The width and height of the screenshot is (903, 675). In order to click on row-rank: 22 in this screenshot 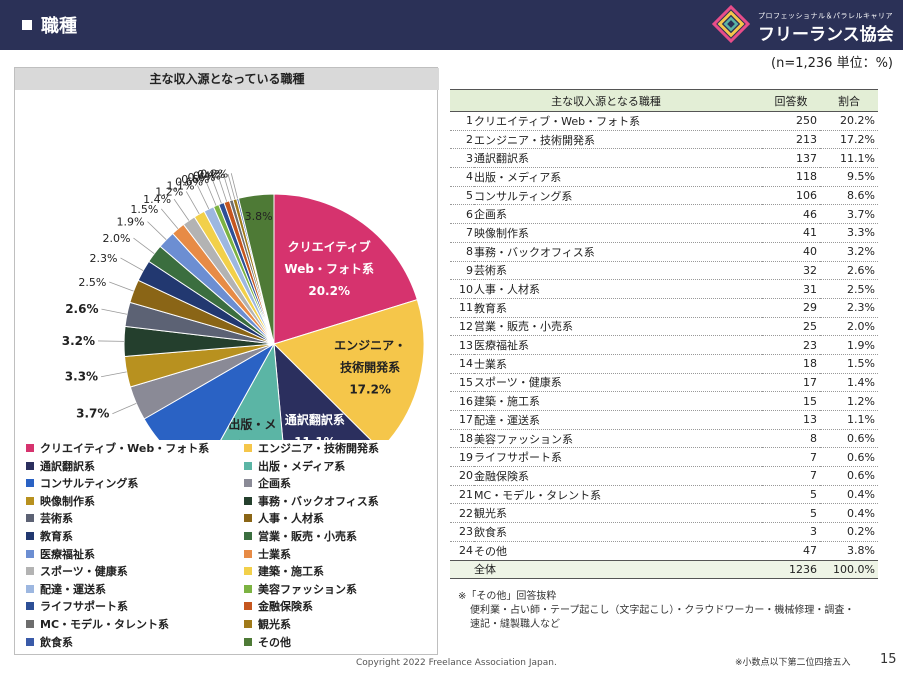, I will do `click(462, 513)`.